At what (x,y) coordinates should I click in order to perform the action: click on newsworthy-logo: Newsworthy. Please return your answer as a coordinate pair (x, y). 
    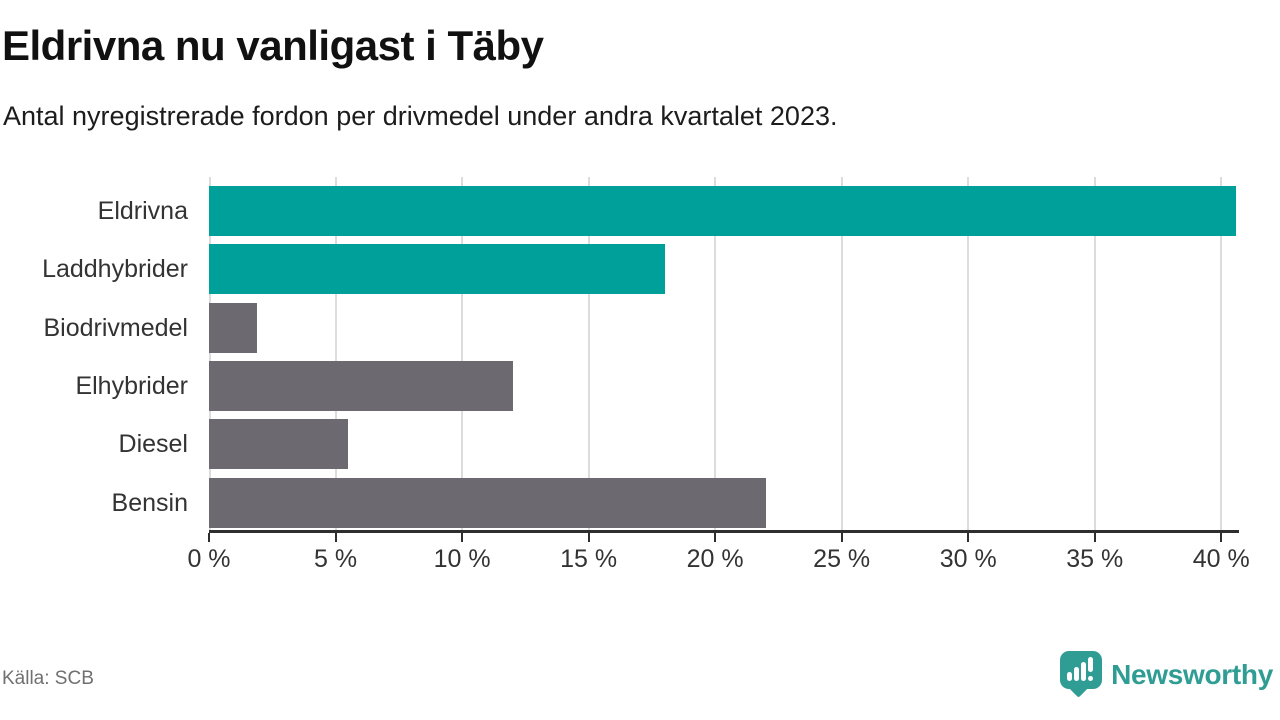
    Looking at the image, I should click on (1166, 674).